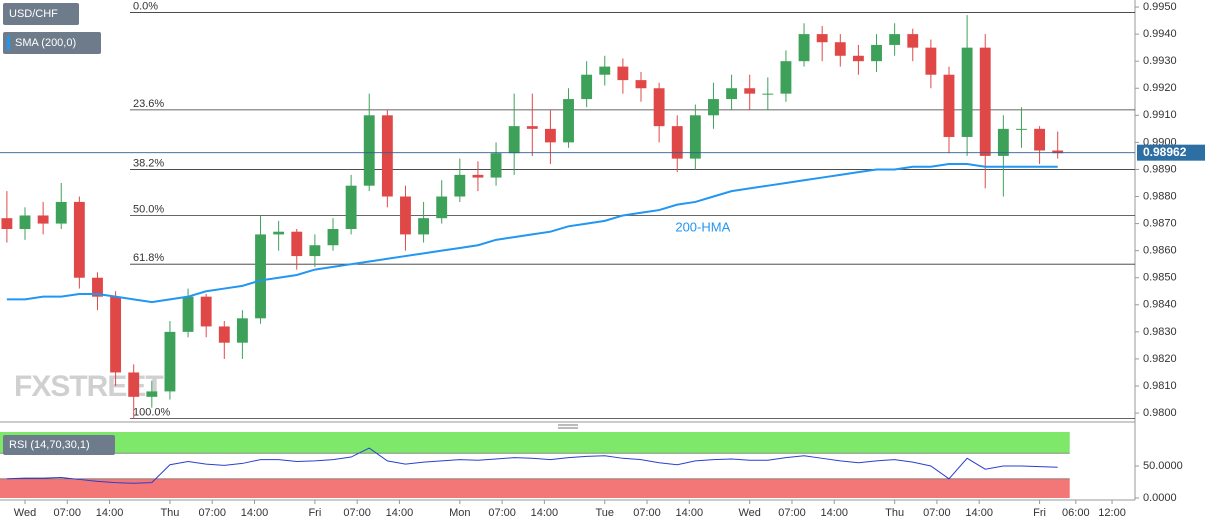 The width and height of the screenshot is (1207, 526). I want to click on rsi-title-box, so click(59, 445).